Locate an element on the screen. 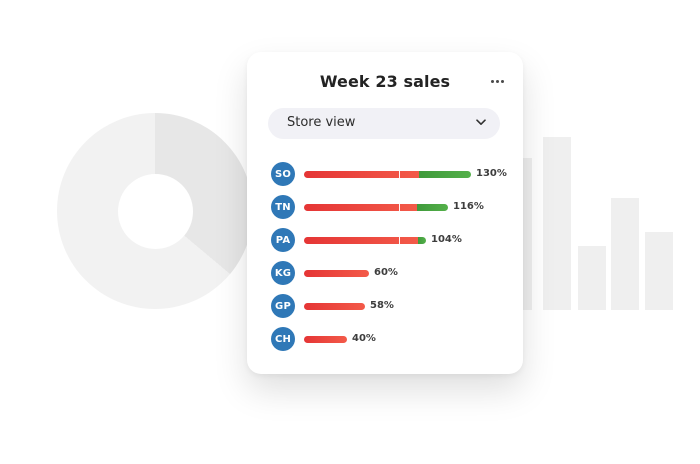 Image resolution: width=700 pixels, height=464 pixels. select-value: Store view is located at coordinates (321, 122).